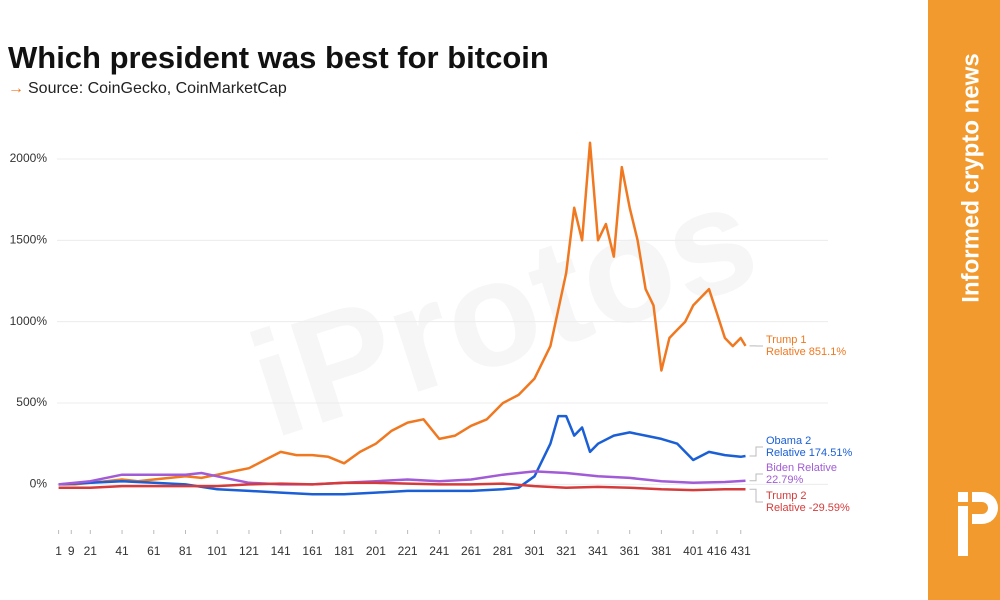  Describe the element at coordinates (312, 551) in the screenshot. I see `x-tick-label: 161` at that location.